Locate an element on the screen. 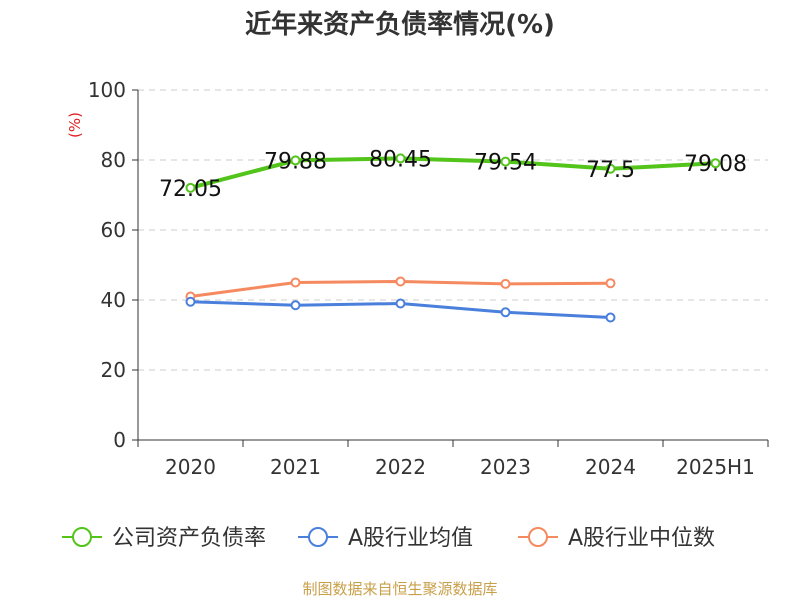 The width and height of the screenshot is (800, 600). data-label: 72.05 is located at coordinates (190, 189).